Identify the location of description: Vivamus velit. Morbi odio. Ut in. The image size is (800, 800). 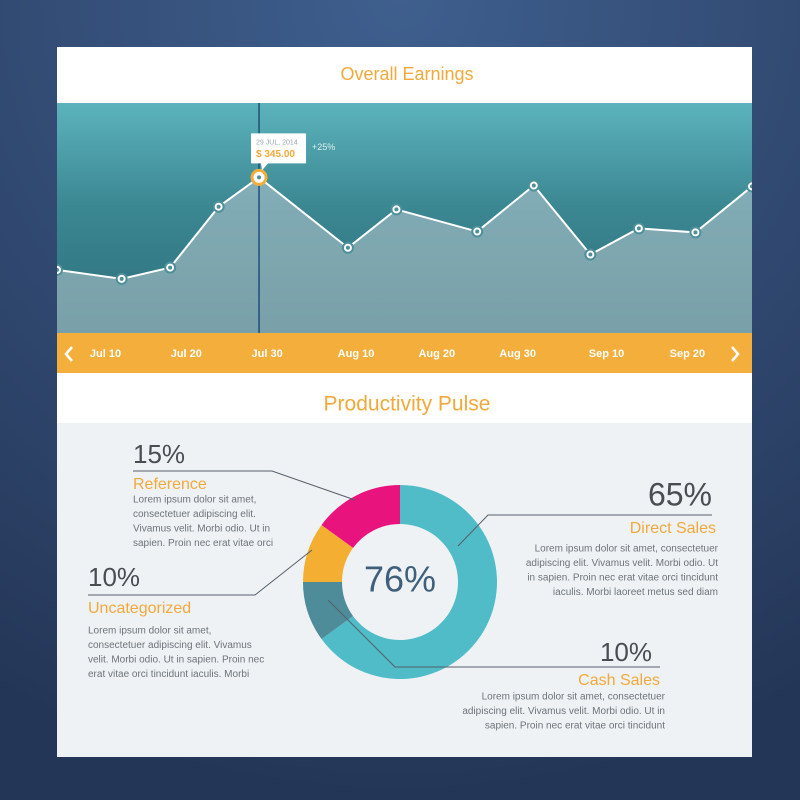
(201, 529).